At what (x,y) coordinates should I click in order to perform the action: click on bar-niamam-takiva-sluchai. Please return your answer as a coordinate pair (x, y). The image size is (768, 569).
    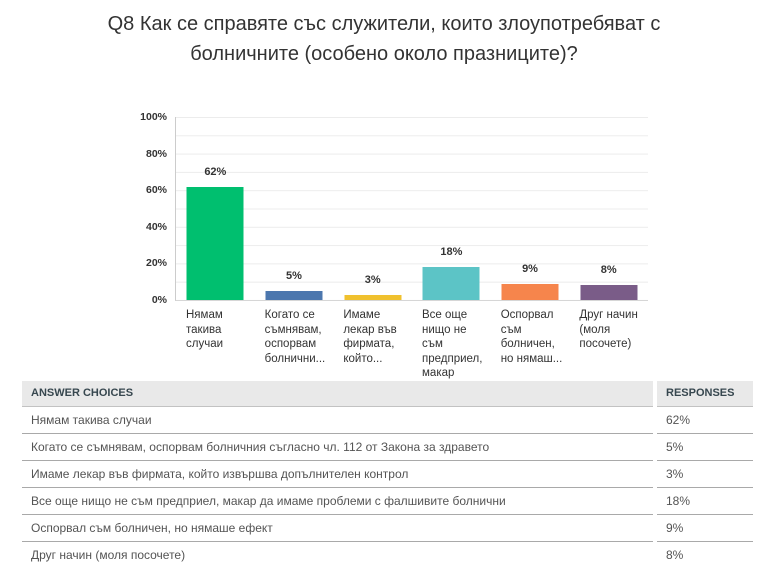
    Looking at the image, I should click on (215, 243).